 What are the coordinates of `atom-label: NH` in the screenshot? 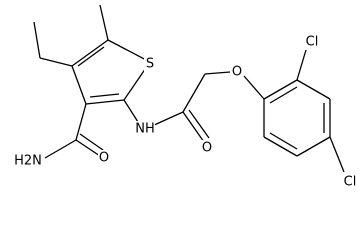 It's located at (145, 129).